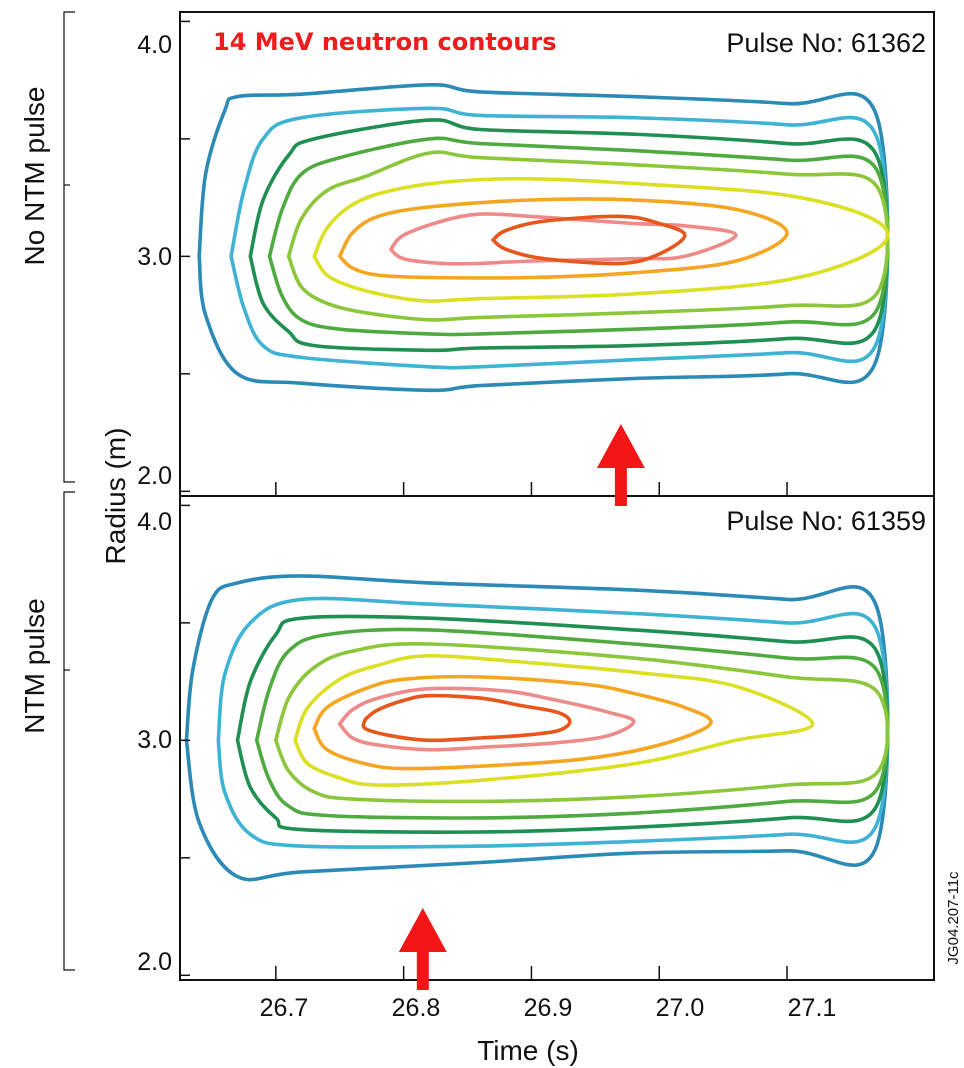 The image size is (964, 1068). Describe the element at coordinates (154, 257) in the screenshot. I see `top-y-tick-label: 3.0` at that location.